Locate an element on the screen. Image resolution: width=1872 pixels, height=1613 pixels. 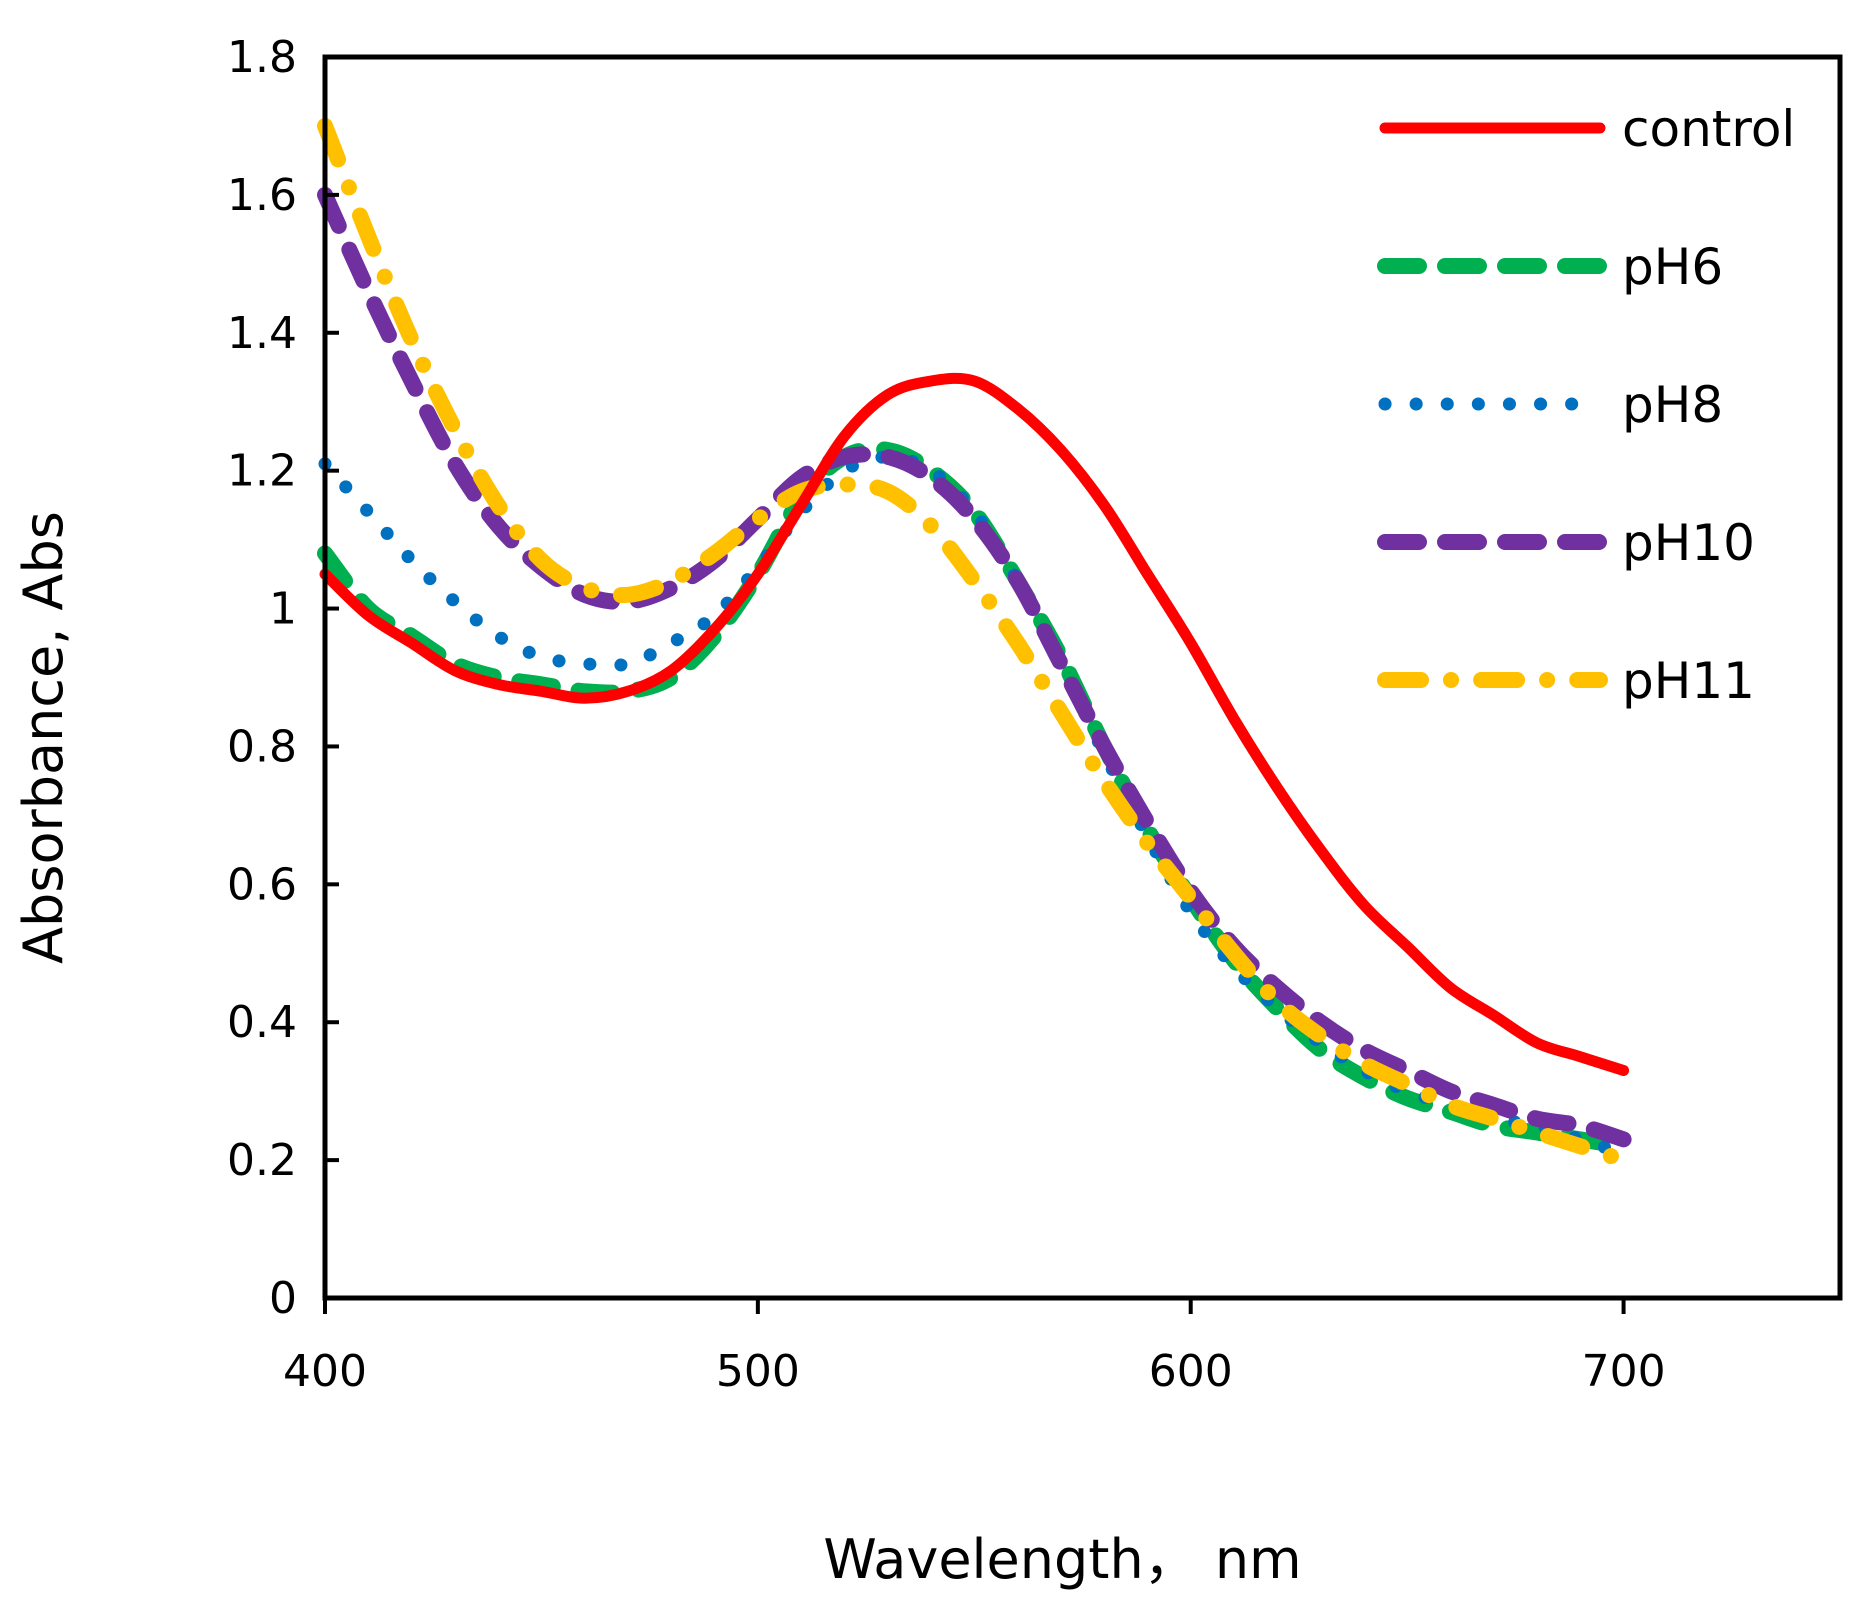
x-tick-label: 600 is located at coordinates (1191, 1371).